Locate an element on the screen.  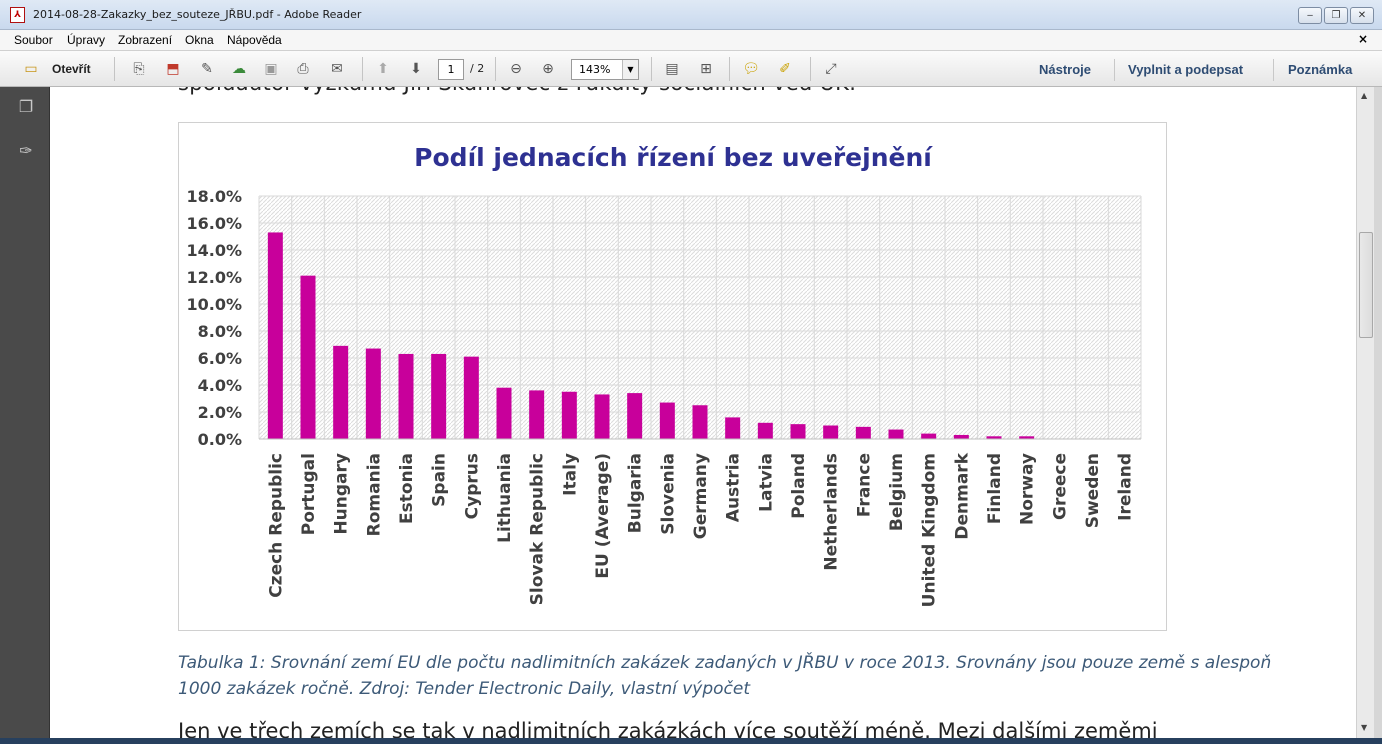
zoom-out-icon: ⊖ is located at coordinates (516, 69).